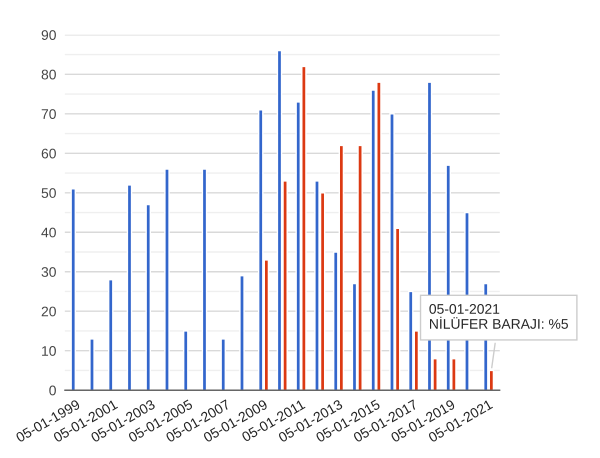 The image size is (600, 458). I want to click on y-tick-label: 50, so click(49, 193).